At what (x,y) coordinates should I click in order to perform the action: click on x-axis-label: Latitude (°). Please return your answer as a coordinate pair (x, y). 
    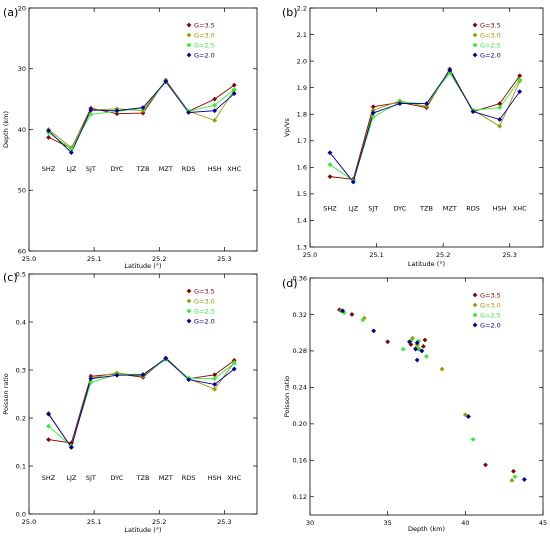
    Looking at the image, I should click on (142, 530).